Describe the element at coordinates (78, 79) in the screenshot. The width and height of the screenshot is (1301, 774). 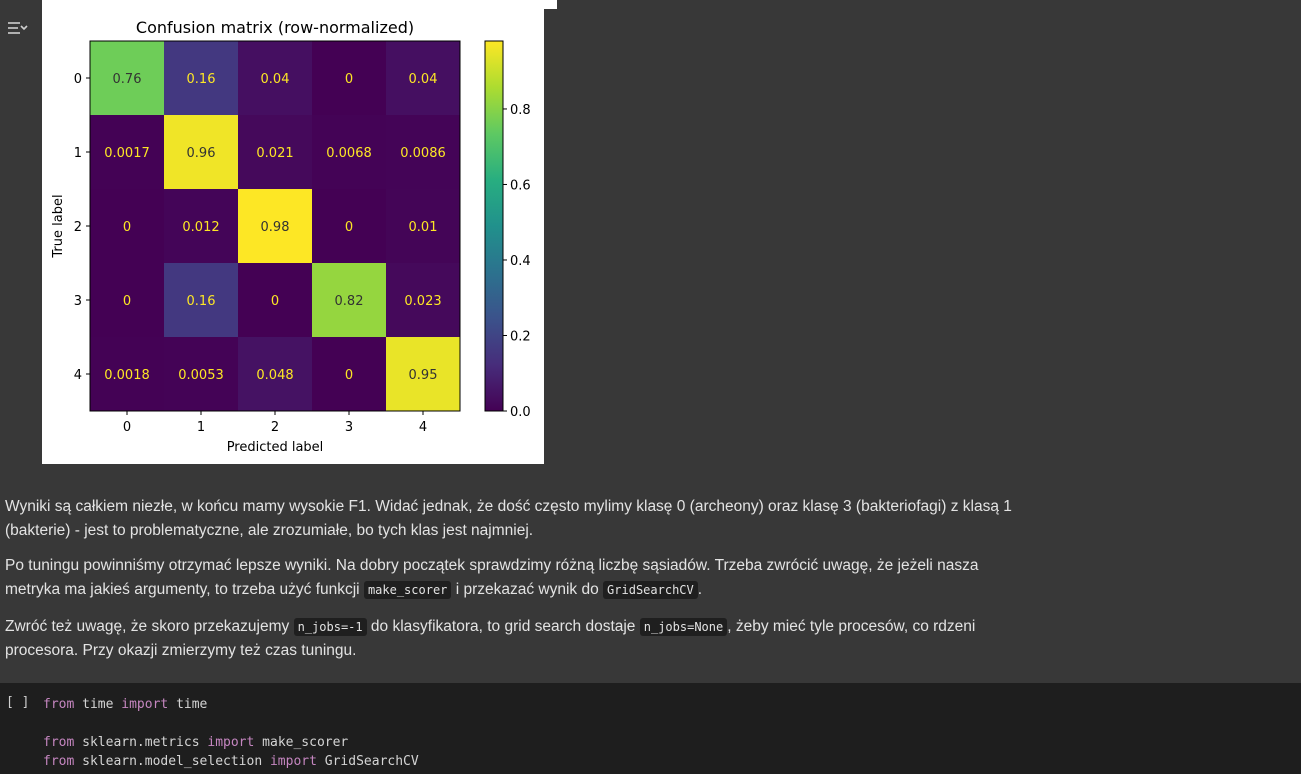
I see `y-tick-label: 0` at that location.